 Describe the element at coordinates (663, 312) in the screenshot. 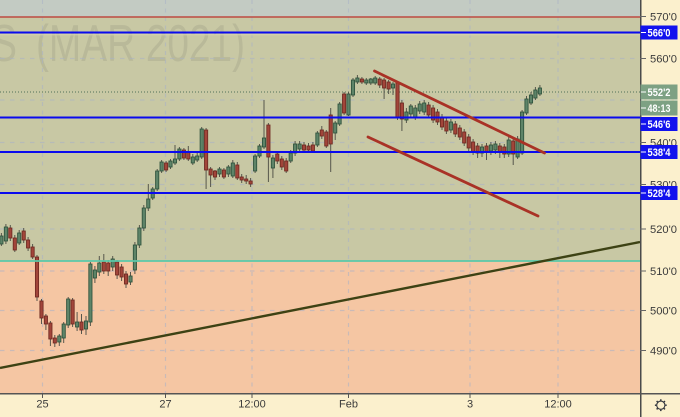

I see `svg-text: 500'0` at that location.